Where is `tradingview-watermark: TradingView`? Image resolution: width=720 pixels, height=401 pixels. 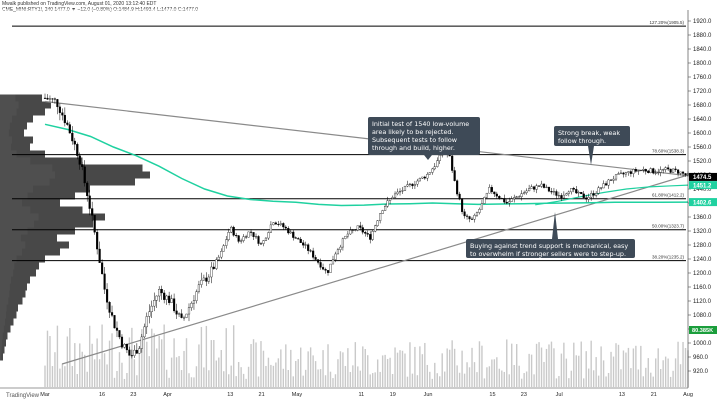
tradingview-watermark: TradingView is located at coordinates (23, 396).